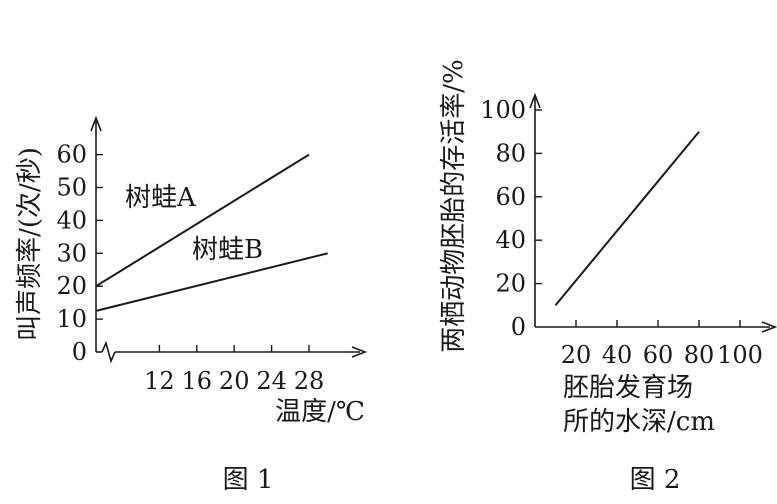  Describe the element at coordinates (161, 198) in the screenshot. I see `series-label-a: 树蛙A` at that location.